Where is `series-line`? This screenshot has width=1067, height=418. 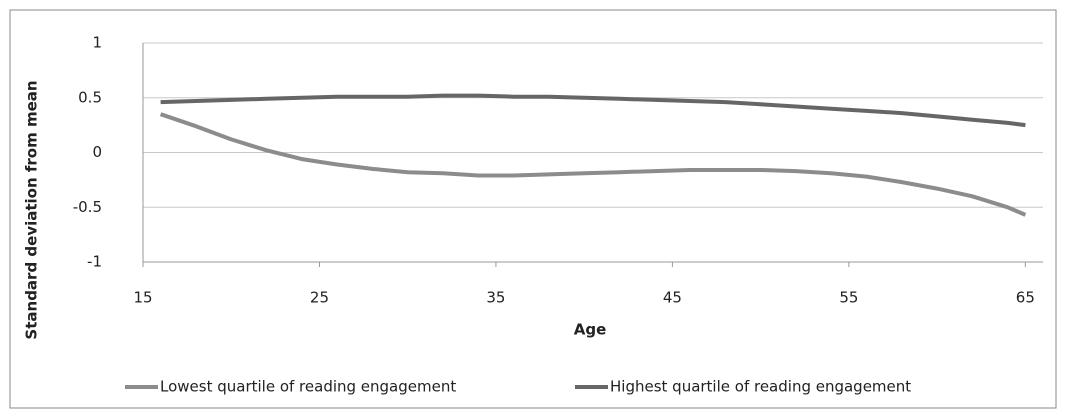 series-line is located at coordinates (593, 110).